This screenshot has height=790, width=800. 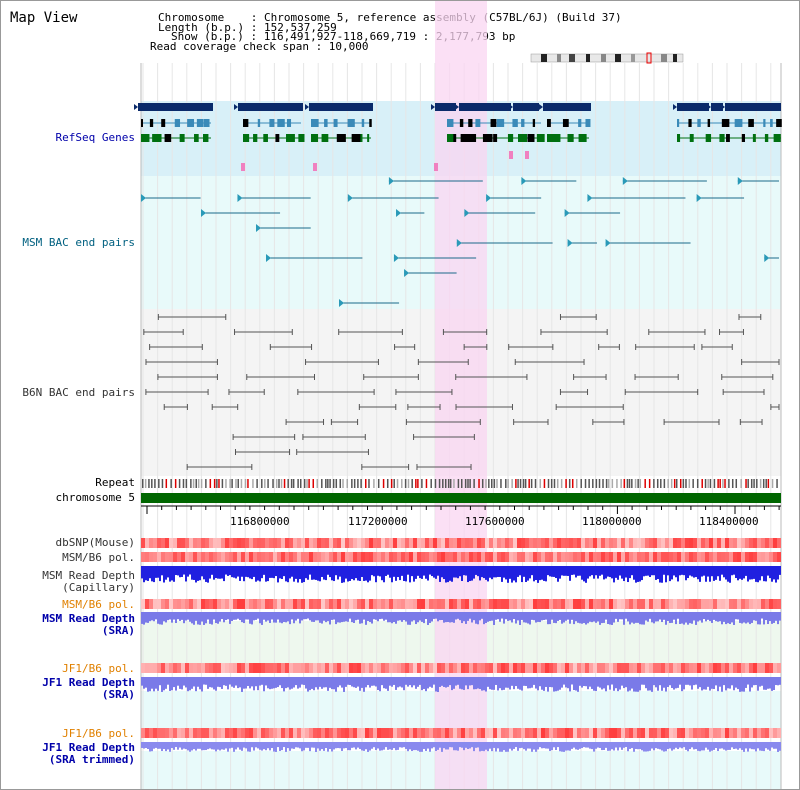 What do you see at coordinates (572, 58) in the screenshot?
I see `ideogram-band` at bounding box center [572, 58].